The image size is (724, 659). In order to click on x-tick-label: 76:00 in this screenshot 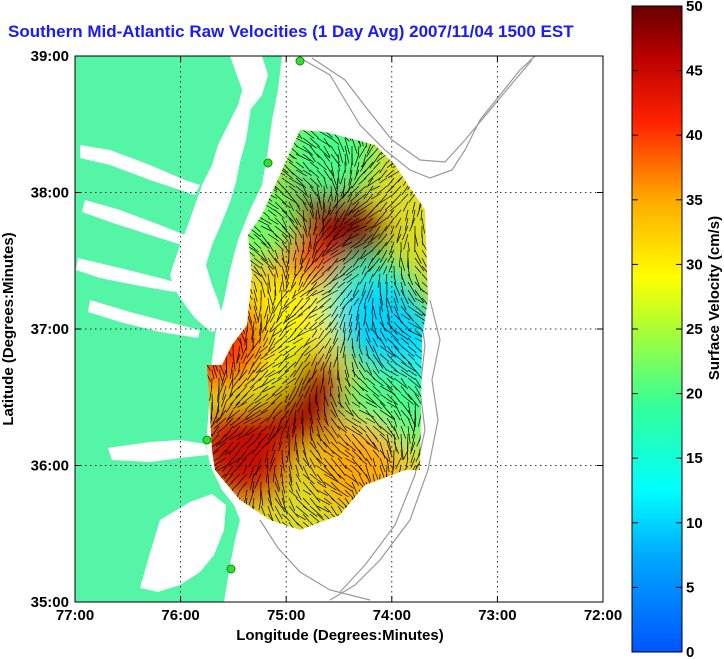, I will do `click(180, 615)`.